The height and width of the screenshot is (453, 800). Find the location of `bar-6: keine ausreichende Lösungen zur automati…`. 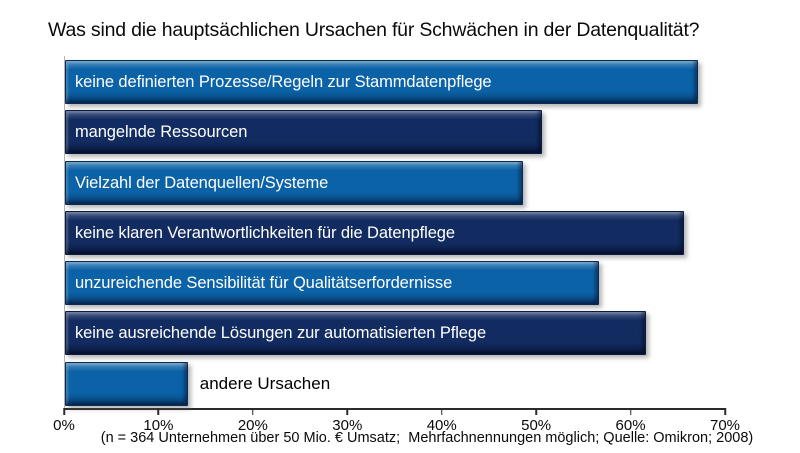

bar-6: keine ausreichende Lösungen zur automati… is located at coordinates (355, 333).